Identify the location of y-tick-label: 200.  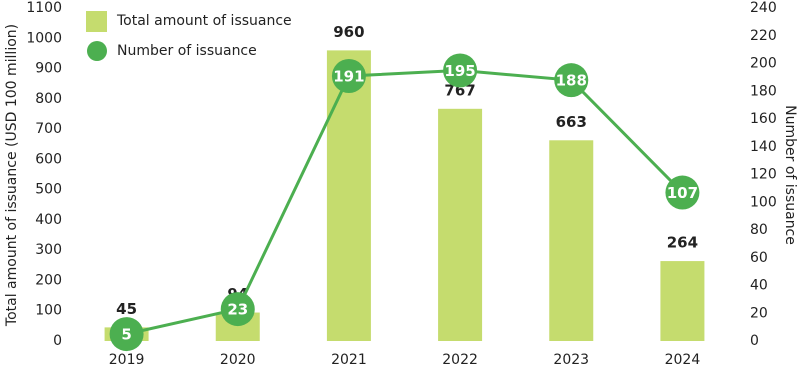
(48, 280).